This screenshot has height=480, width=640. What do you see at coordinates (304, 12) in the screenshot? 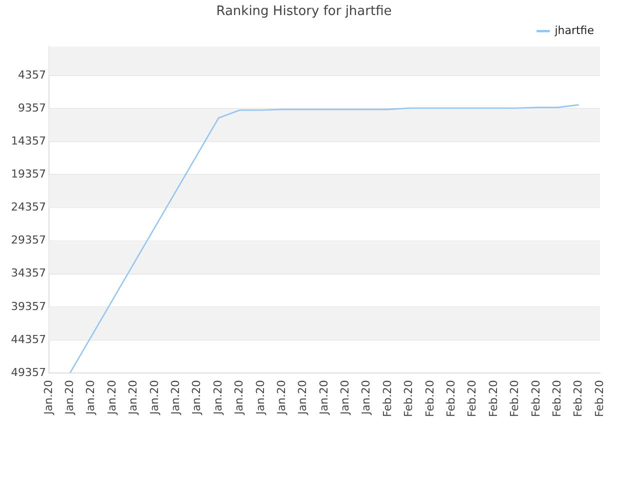
I see `chart-title: Ranking History for jhartfie` at bounding box center [304, 12].